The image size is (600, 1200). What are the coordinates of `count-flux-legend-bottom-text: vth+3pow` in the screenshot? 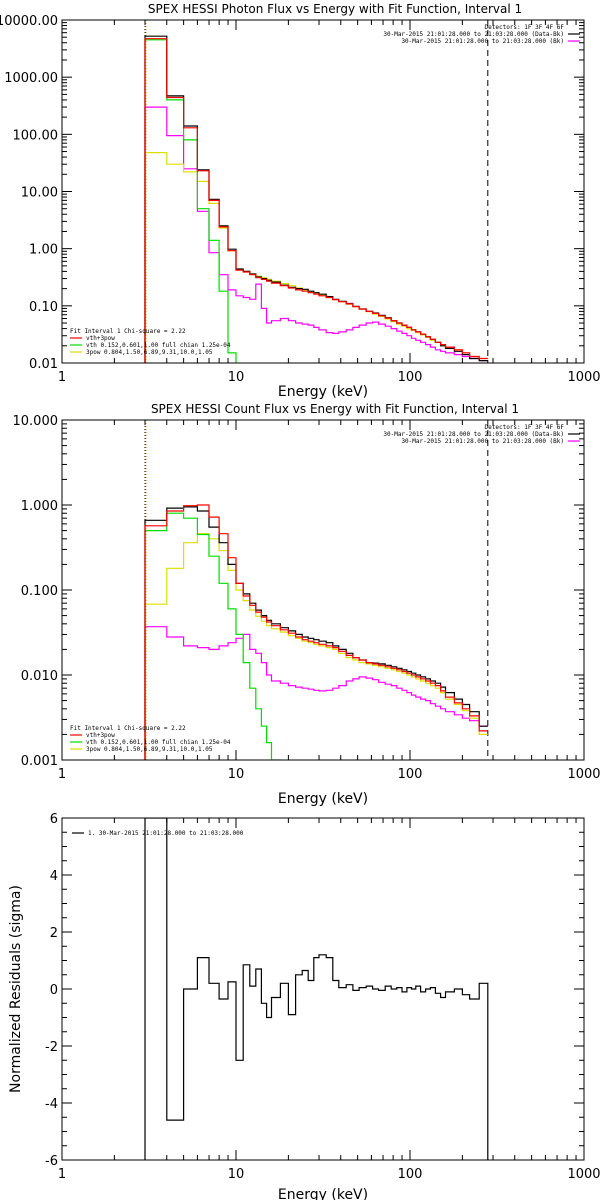 It's located at (100, 735).